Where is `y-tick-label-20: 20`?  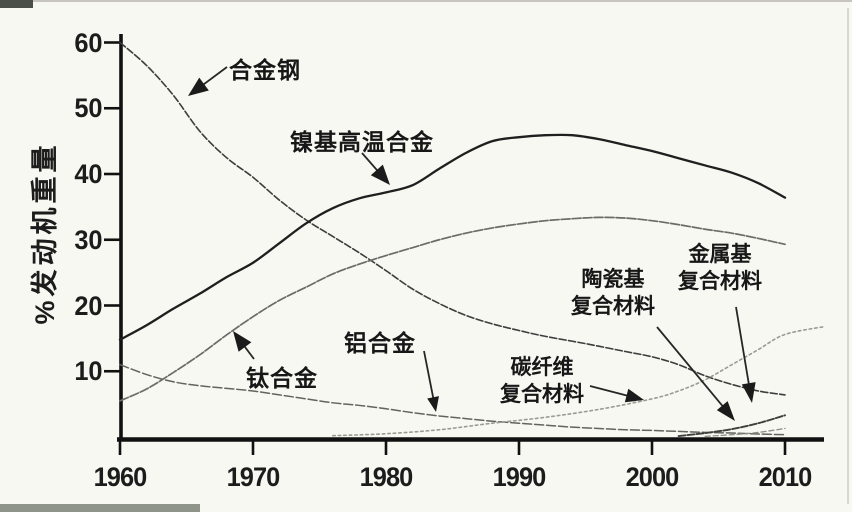
y-tick-label-20: 20 is located at coordinates (88, 305).